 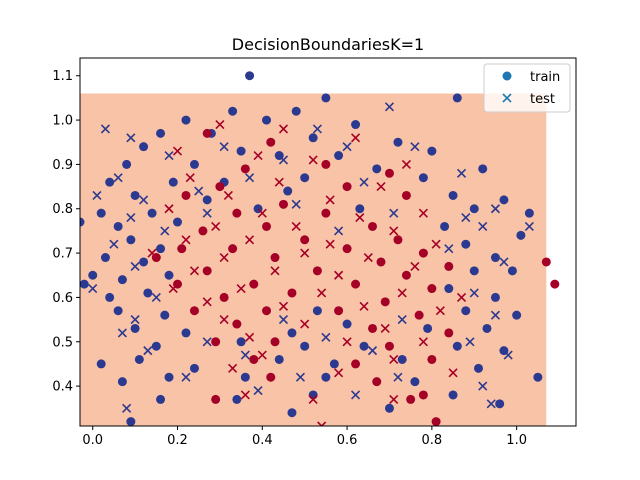 I want to click on x-tick-label: 0.0, so click(x=92, y=440).